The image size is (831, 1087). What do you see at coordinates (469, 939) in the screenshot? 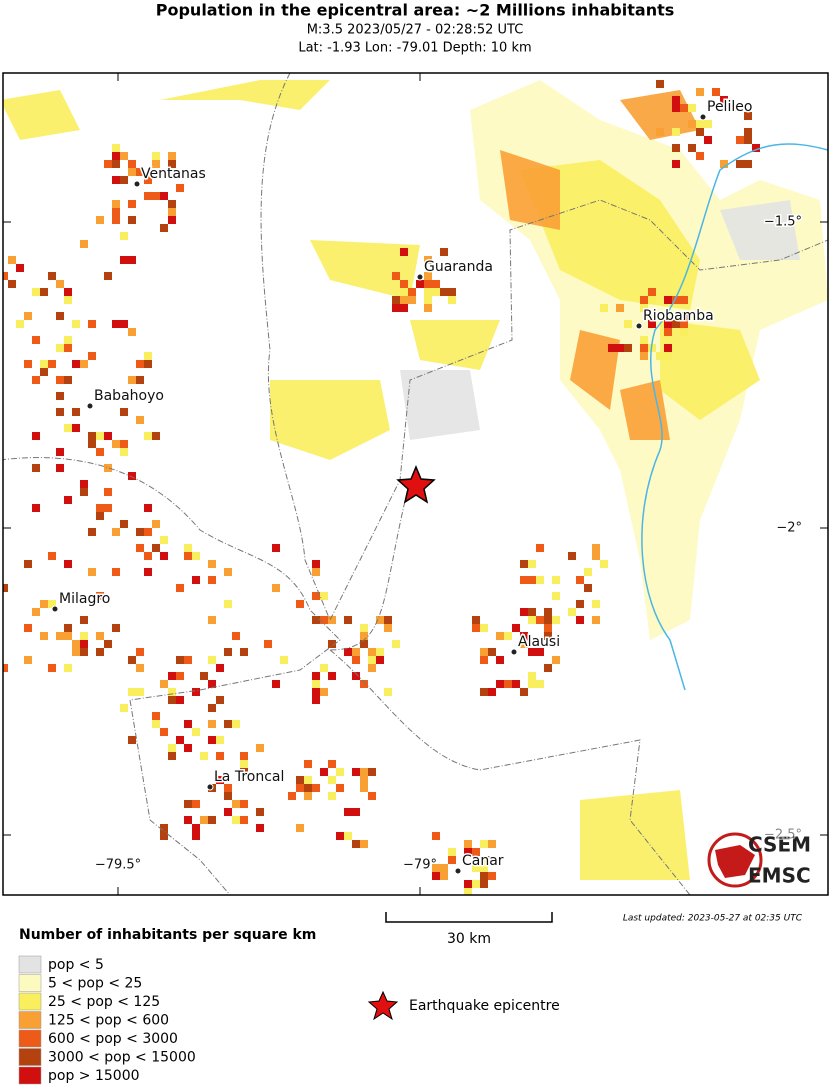
I see `scale-label: 30 km` at bounding box center [469, 939].